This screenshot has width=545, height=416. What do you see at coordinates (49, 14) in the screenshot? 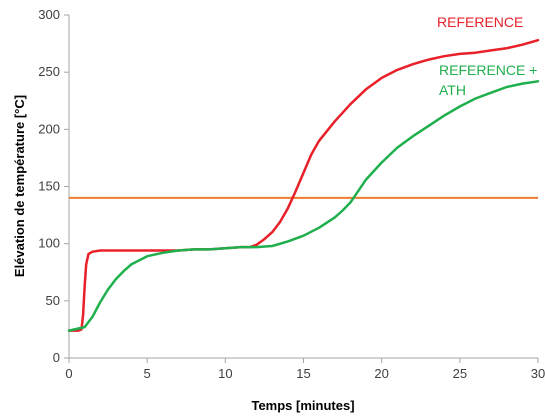
I see `y-tick-label: 300` at bounding box center [49, 14].